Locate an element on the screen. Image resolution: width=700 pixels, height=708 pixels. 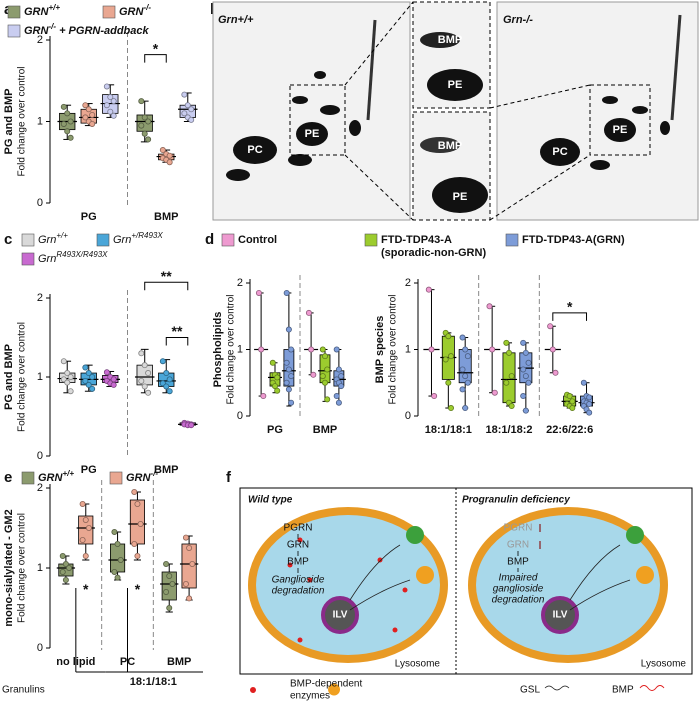
legend-label: Grn+/R493X is located at coordinates (138, 238).